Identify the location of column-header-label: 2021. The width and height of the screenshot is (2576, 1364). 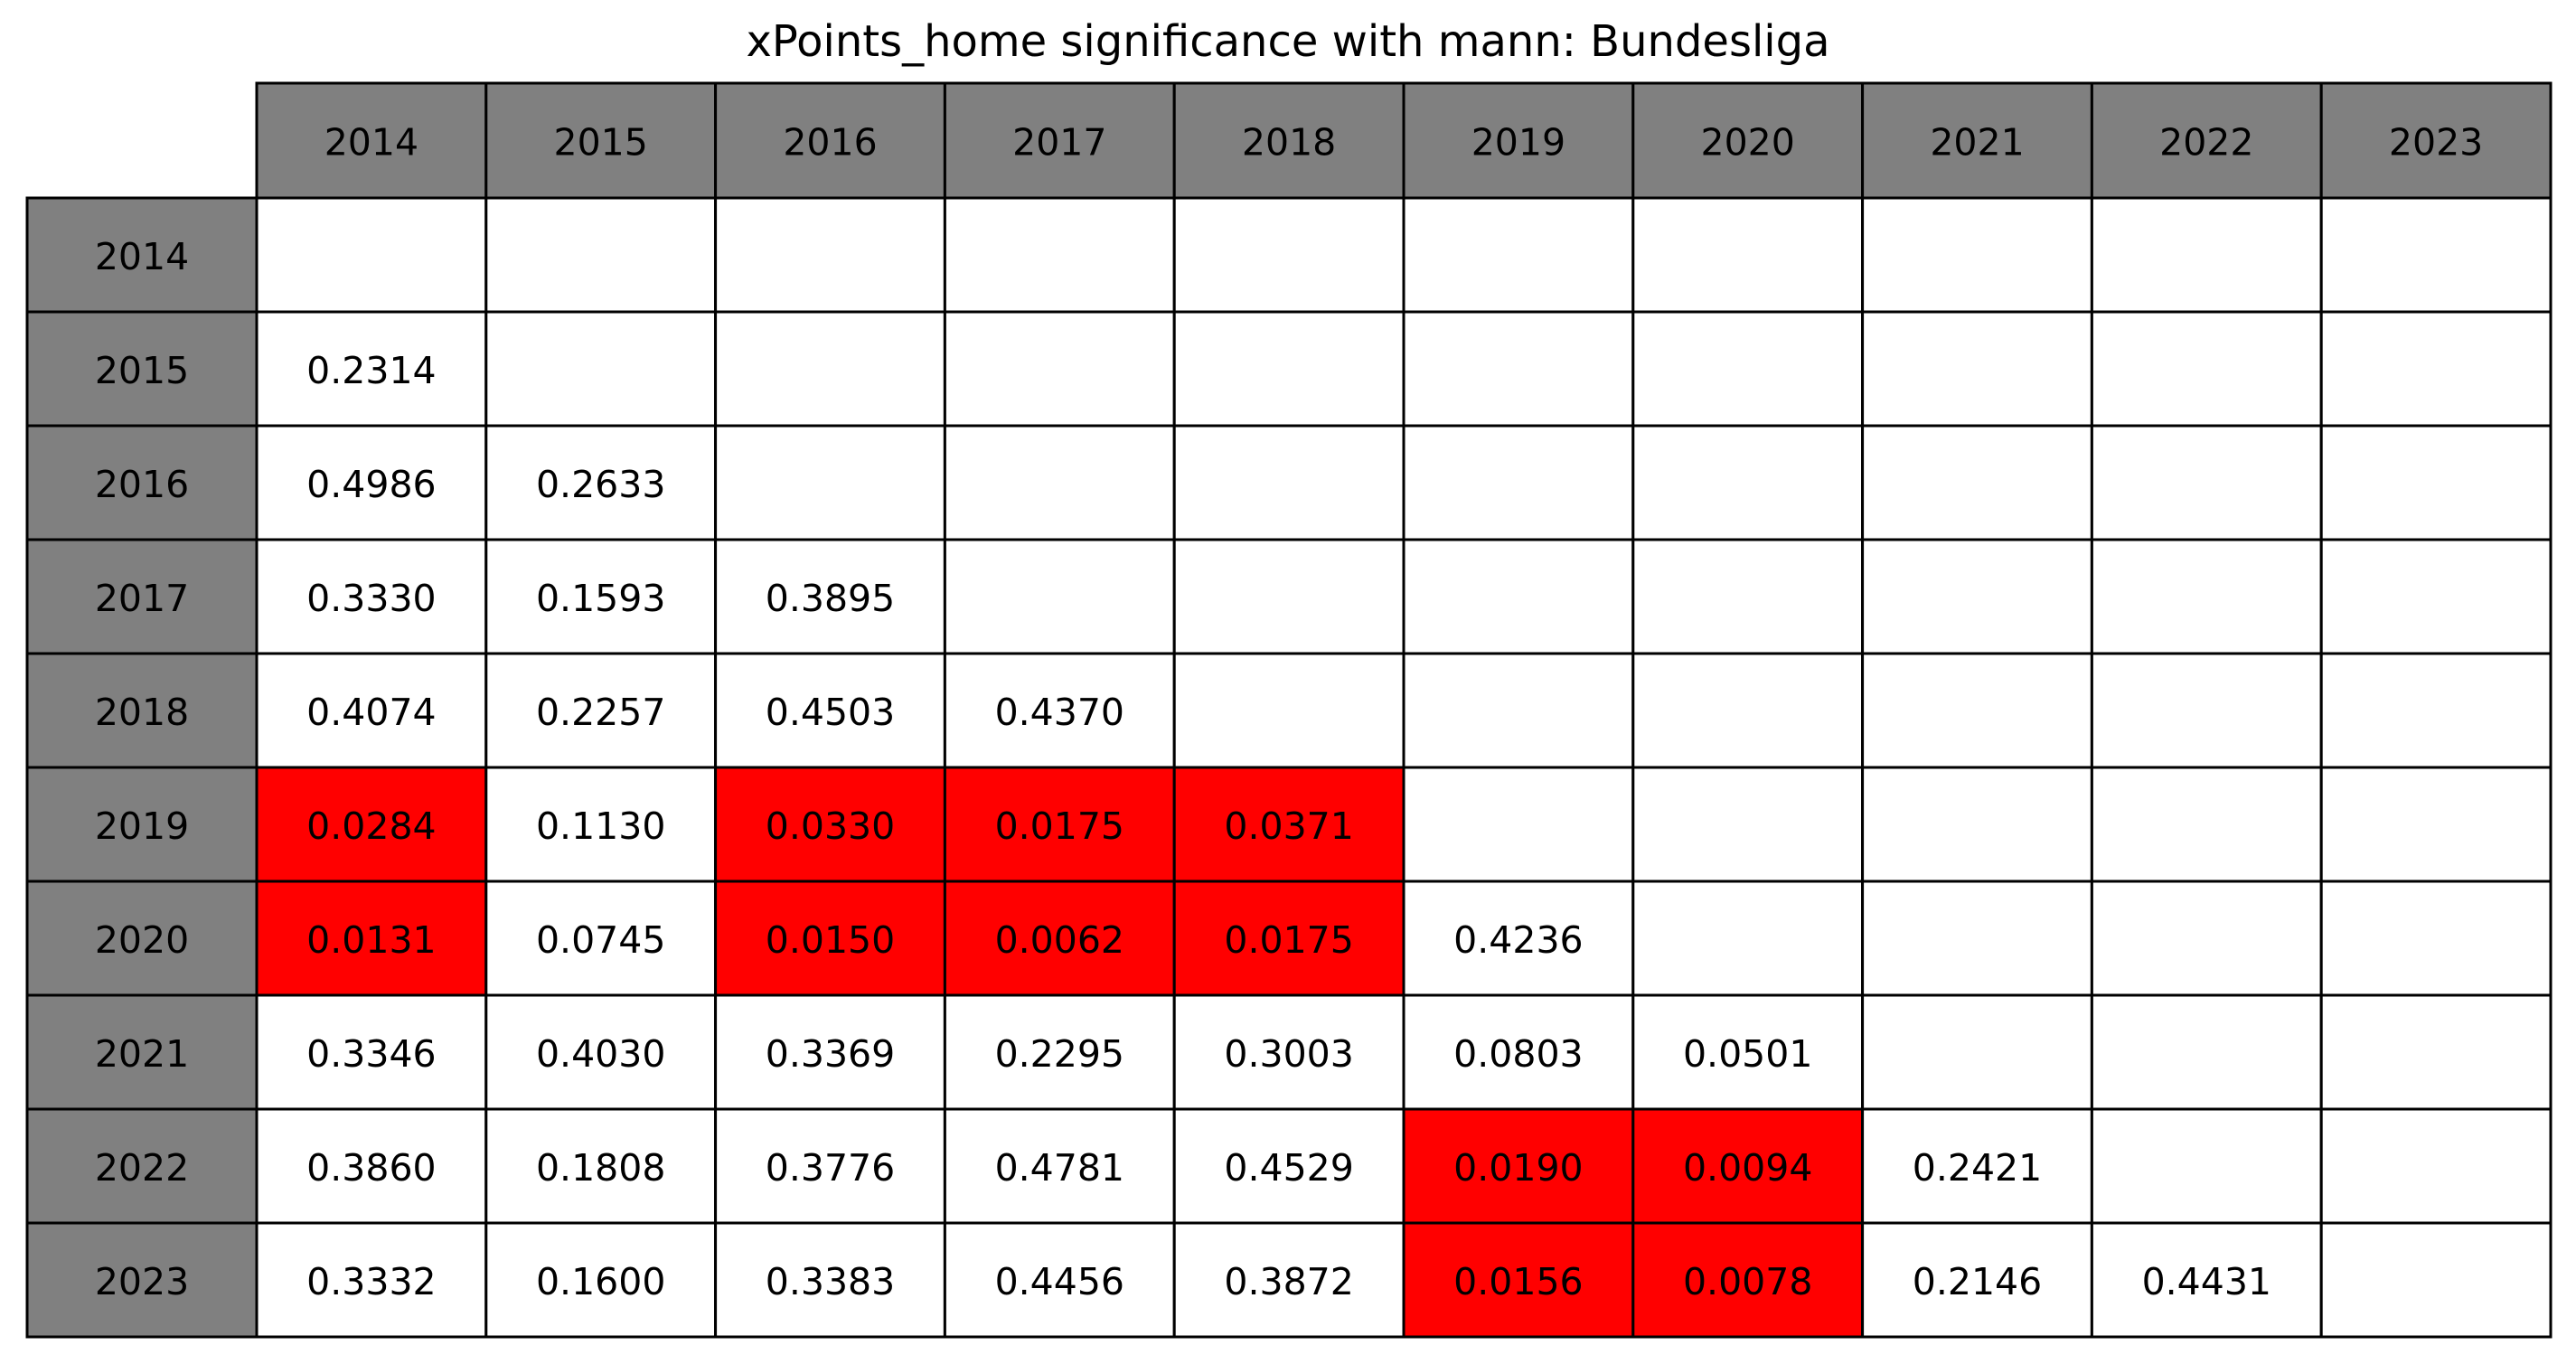
(1977, 143).